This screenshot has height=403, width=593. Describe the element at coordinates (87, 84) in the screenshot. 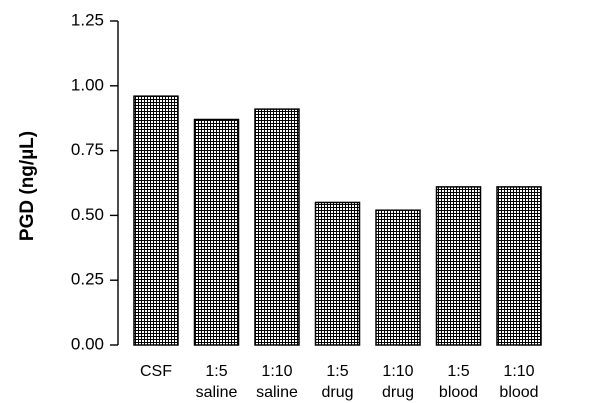

I see `y-tick-label: 1.00` at that location.